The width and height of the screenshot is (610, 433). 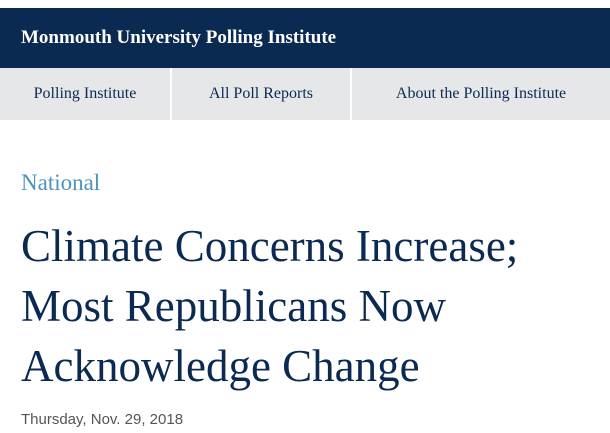 What do you see at coordinates (86, 94) in the screenshot?
I see `nav-item: Polling Institute` at bounding box center [86, 94].